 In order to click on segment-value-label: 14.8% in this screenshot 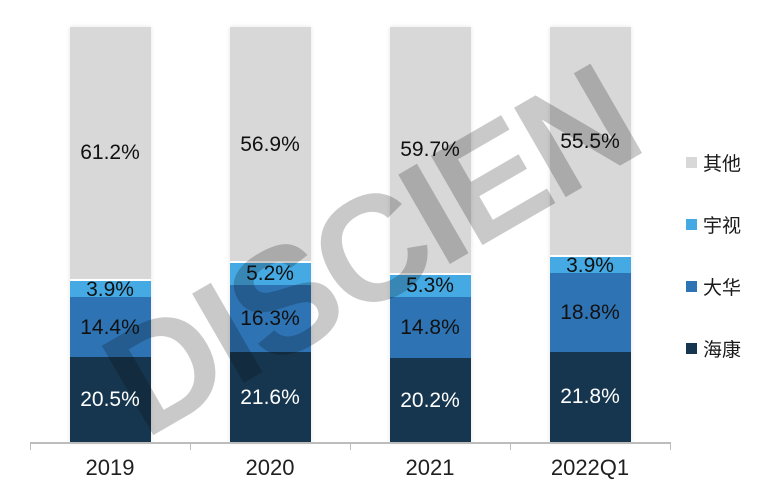, I will do `click(430, 327)`.